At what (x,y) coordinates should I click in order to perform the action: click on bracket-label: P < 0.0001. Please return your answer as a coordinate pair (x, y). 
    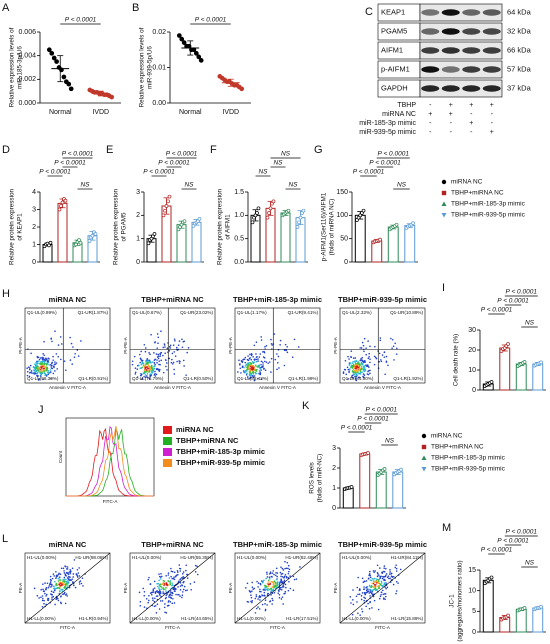
    Looking at the image, I should click on (385, 163).